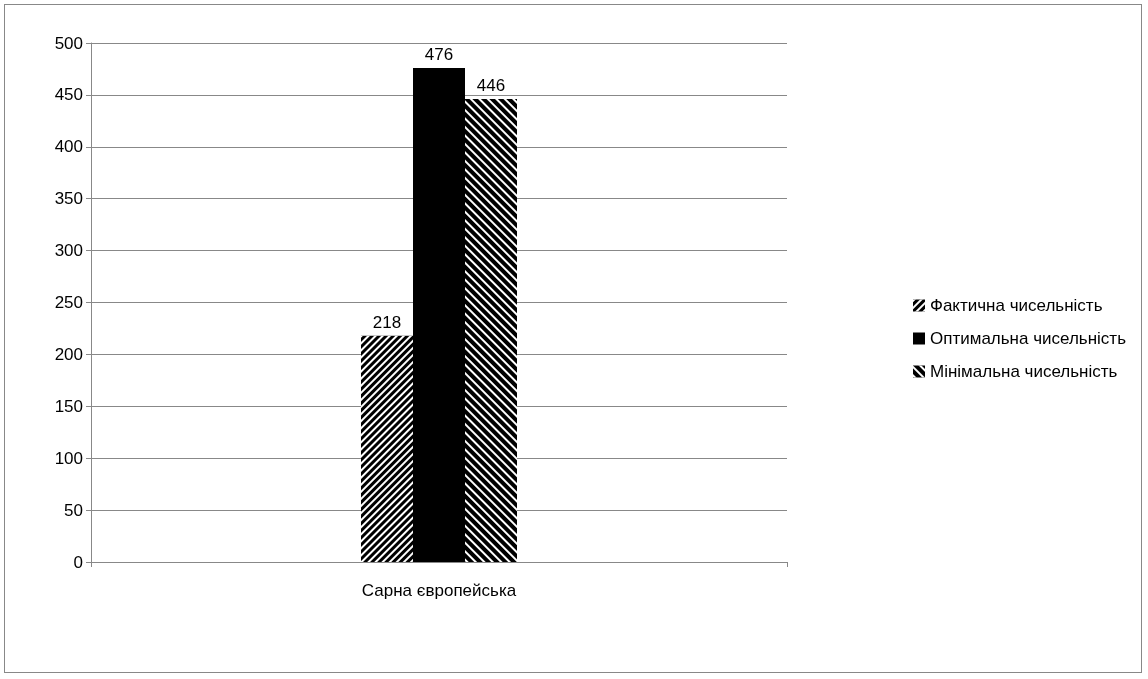 This screenshot has height=679, width=1148. What do you see at coordinates (73, 510) in the screenshot?
I see `y-tick-label: 50` at bounding box center [73, 510].